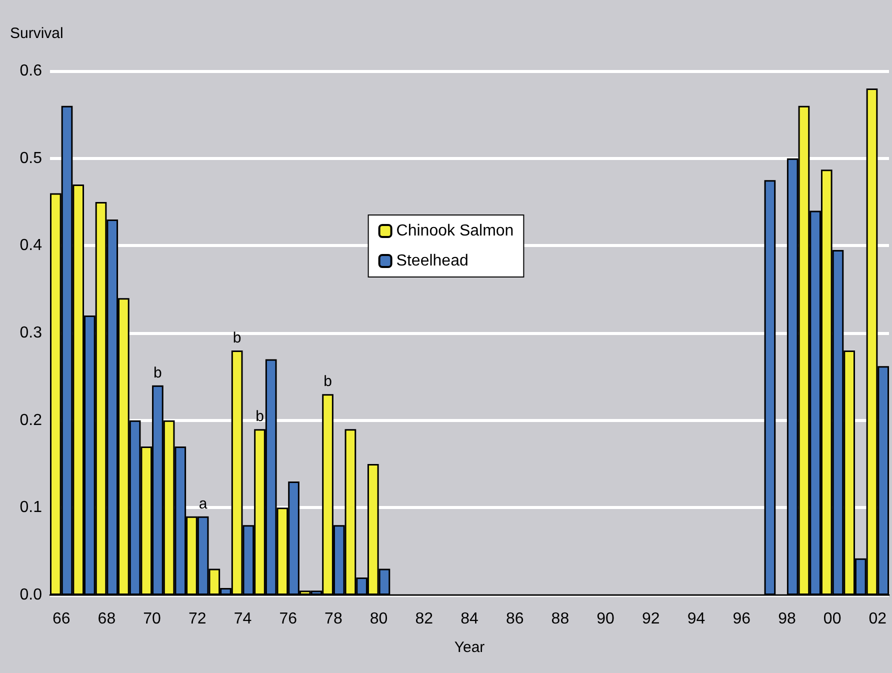 Image resolution: width=892 pixels, height=673 pixels. I want to click on x-tick-label: 68, so click(107, 619).